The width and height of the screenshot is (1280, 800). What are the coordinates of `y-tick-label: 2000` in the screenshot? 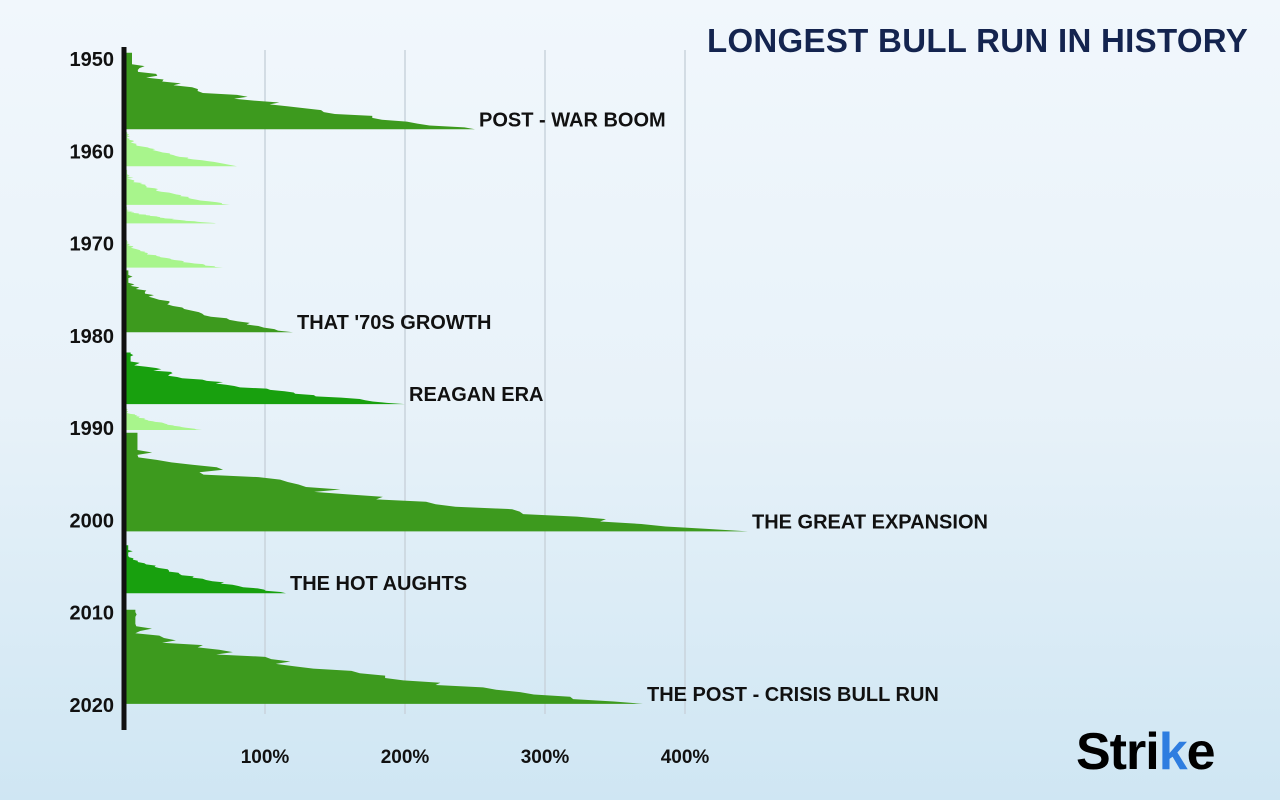 It's located at (92, 521).